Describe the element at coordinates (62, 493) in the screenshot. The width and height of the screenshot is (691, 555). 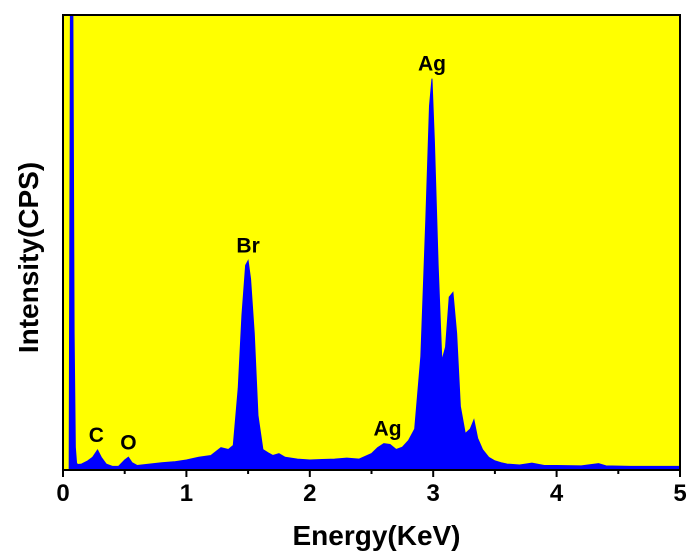
I see `x-tick-label: 0` at that location.